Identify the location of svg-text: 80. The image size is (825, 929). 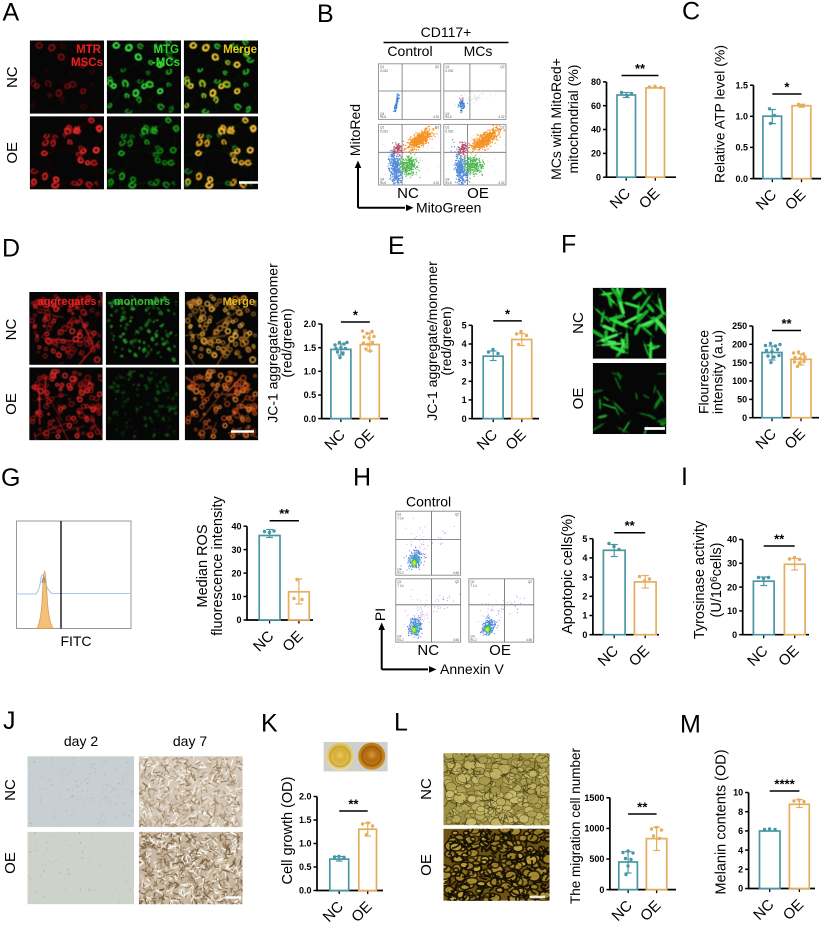
(596, 82).